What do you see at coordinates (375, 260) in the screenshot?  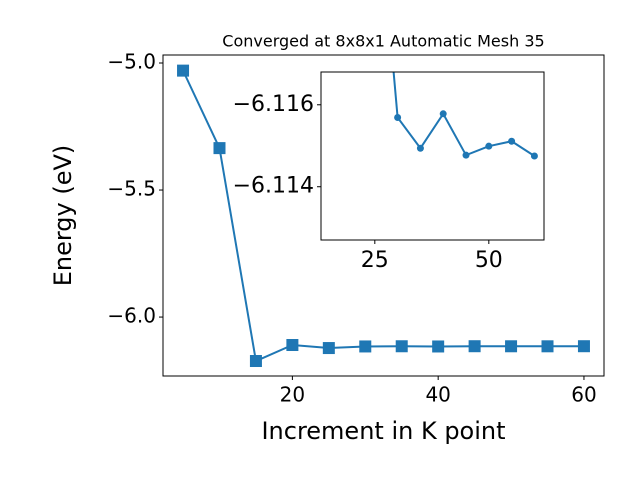 I see `x-tick-label: 25` at bounding box center [375, 260].